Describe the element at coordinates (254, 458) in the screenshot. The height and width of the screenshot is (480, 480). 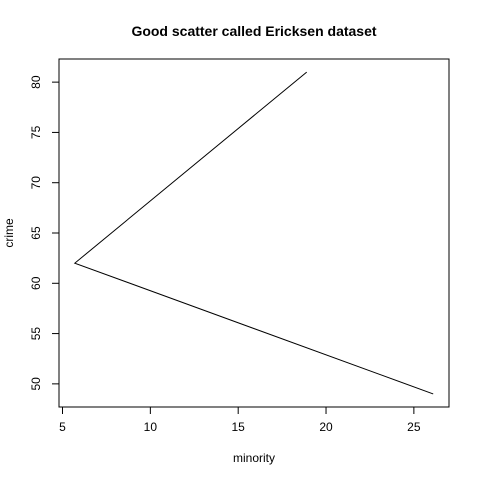
I see `x-axis-label: minority` at that location.